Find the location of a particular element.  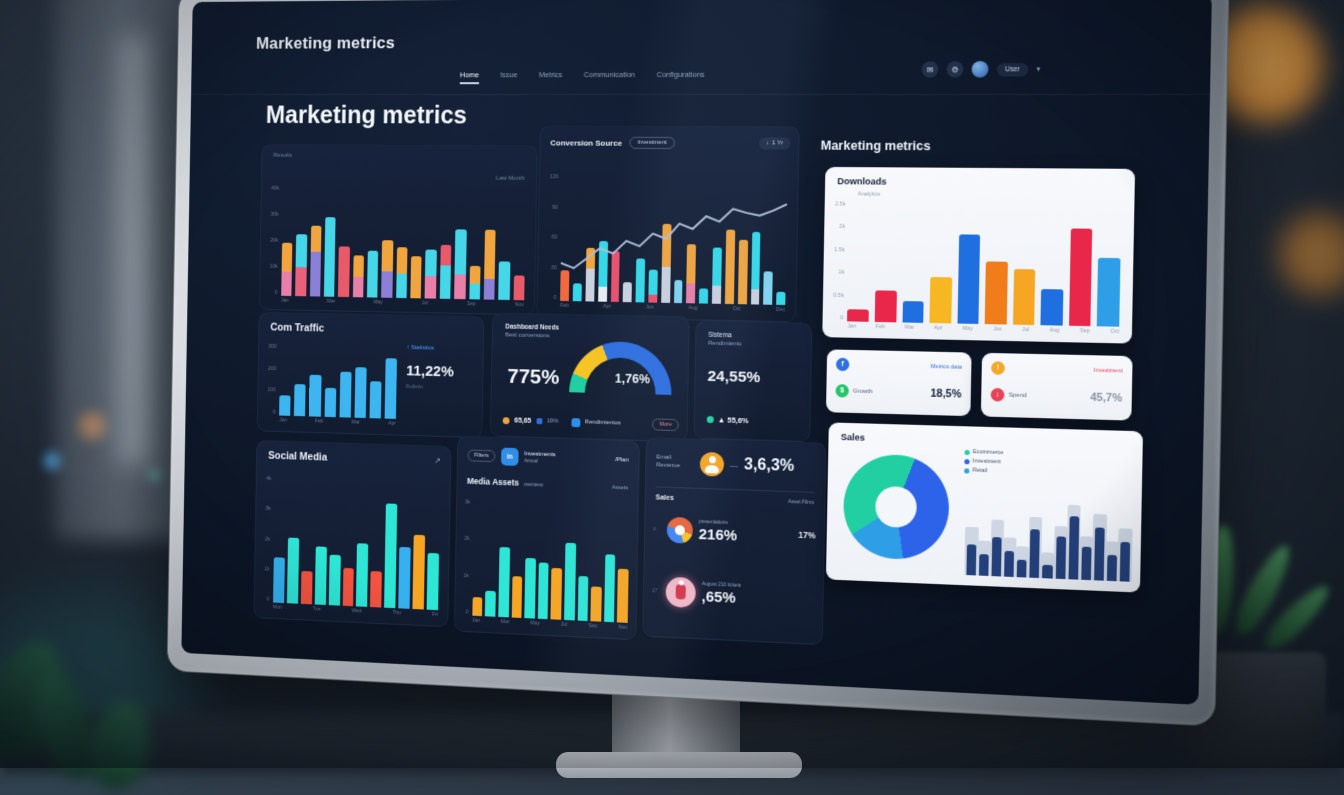

downloads-title: Downloads is located at coordinates (862, 181).